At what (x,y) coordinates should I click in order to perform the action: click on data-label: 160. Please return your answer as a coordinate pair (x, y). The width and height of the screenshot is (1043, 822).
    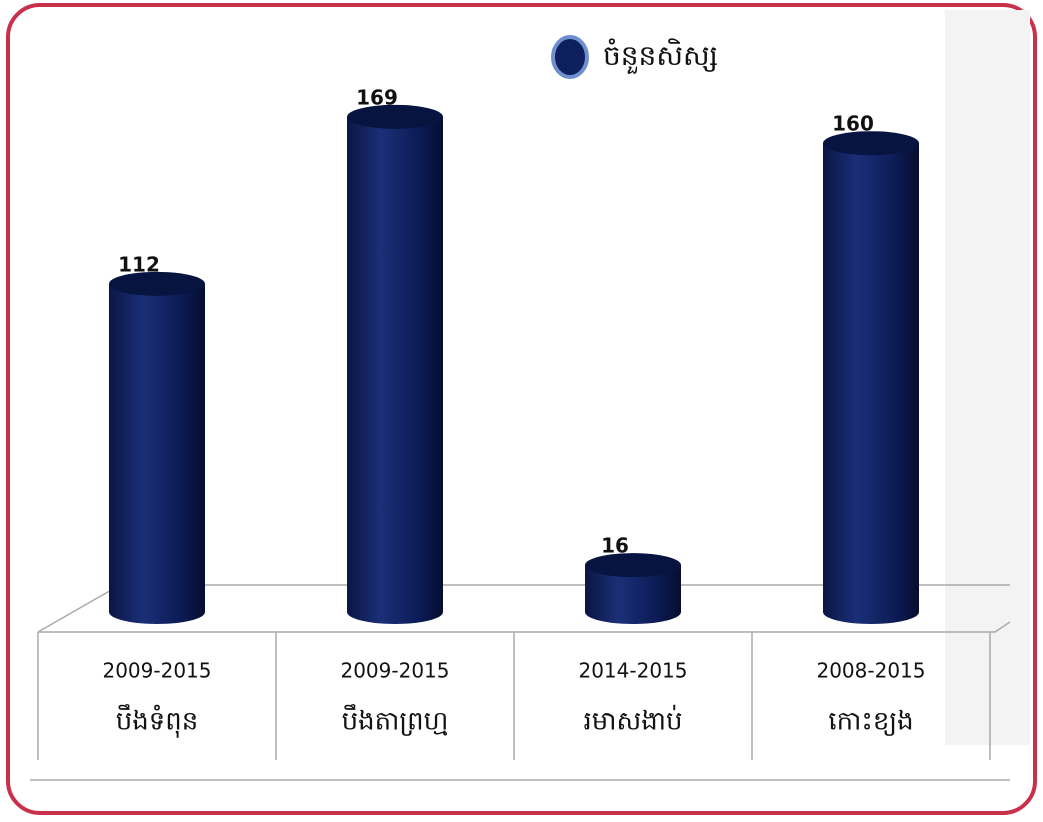
    Looking at the image, I should click on (853, 124).